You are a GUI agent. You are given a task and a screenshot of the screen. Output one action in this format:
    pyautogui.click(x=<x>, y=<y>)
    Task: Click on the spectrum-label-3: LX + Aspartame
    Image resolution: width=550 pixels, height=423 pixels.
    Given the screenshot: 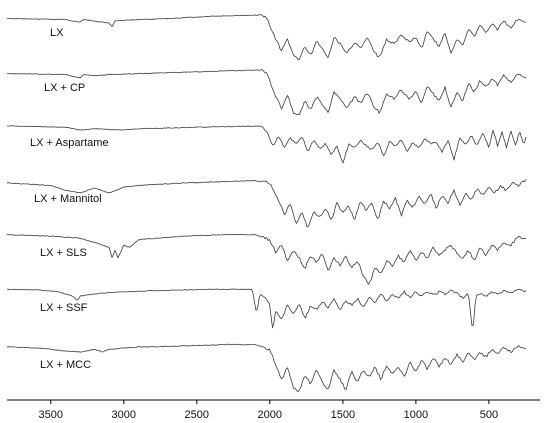 What is the action you would take?
    pyautogui.click(x=69, y=143)
    